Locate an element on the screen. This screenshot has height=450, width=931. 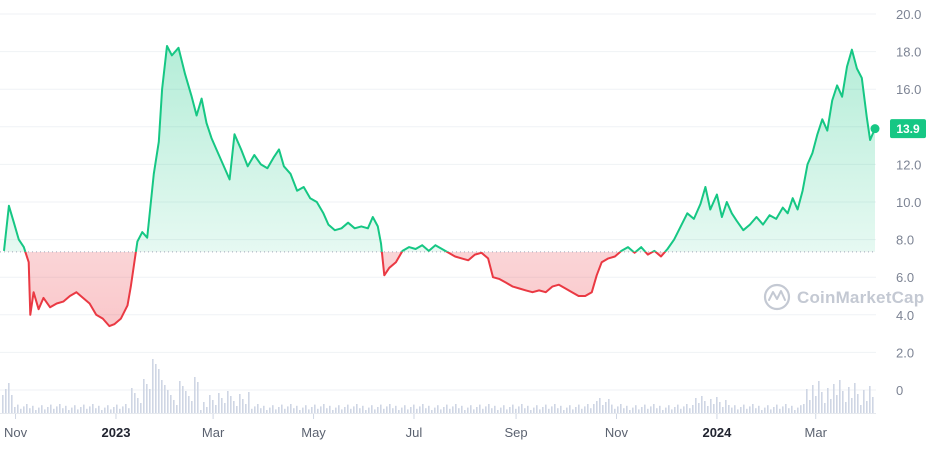
x-tick-label: May is located at coordinates (313, 432).